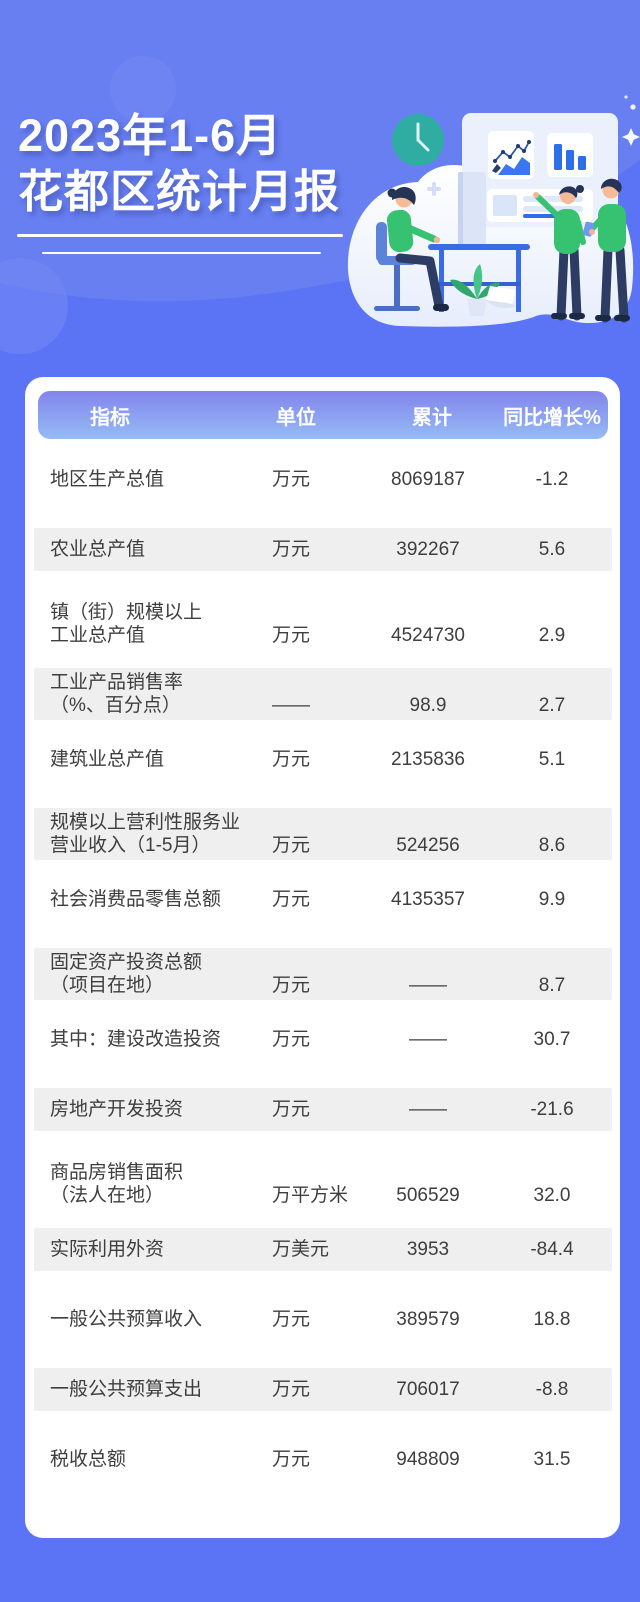 The image size is (640, 1602). I want to click on indicator-cell: 镇（街）规模以上 工业总产值, so click(126, 624).